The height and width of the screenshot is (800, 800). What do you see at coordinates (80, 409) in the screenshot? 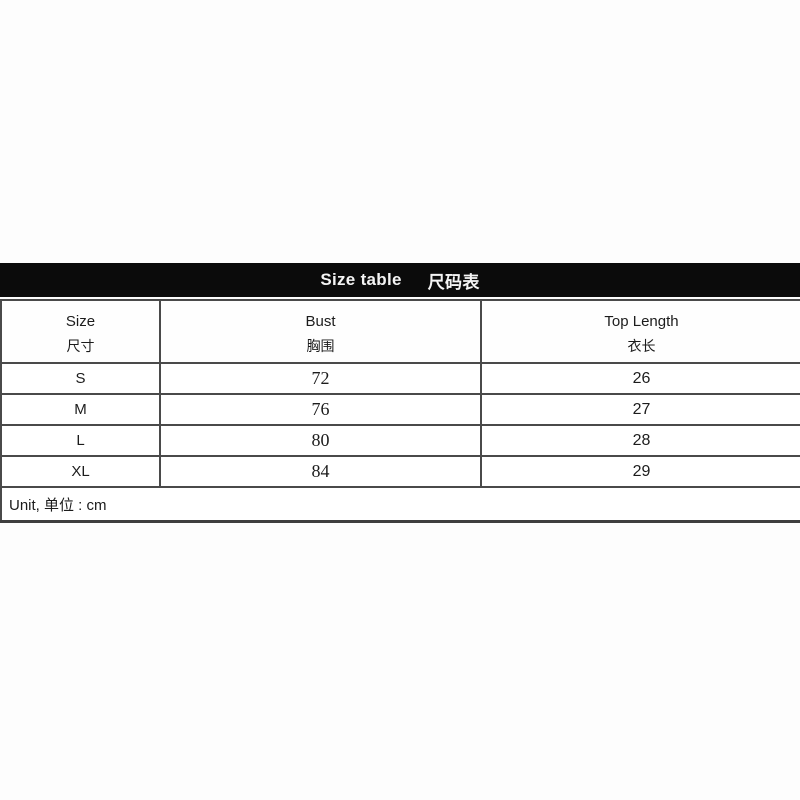
I see `cell-size-m: M` at bounding box center [80, 409].